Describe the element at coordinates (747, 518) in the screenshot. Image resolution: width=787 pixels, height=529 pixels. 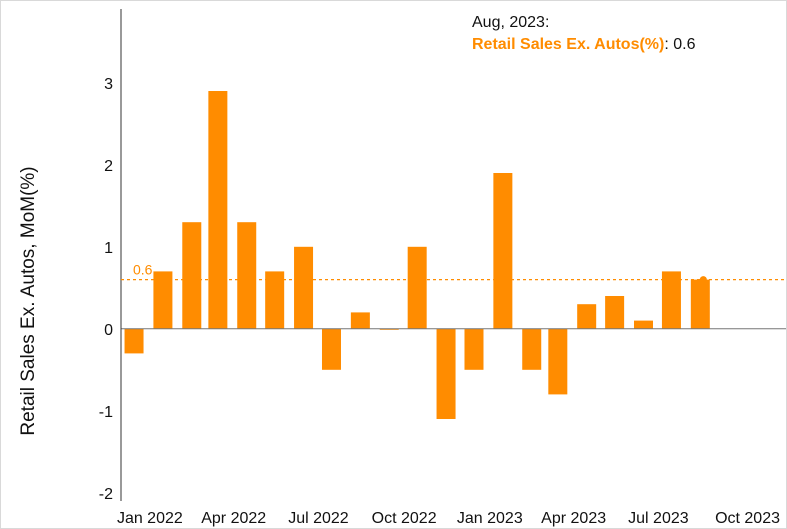
I see `x-tick-label: Oct 2023` at that location.